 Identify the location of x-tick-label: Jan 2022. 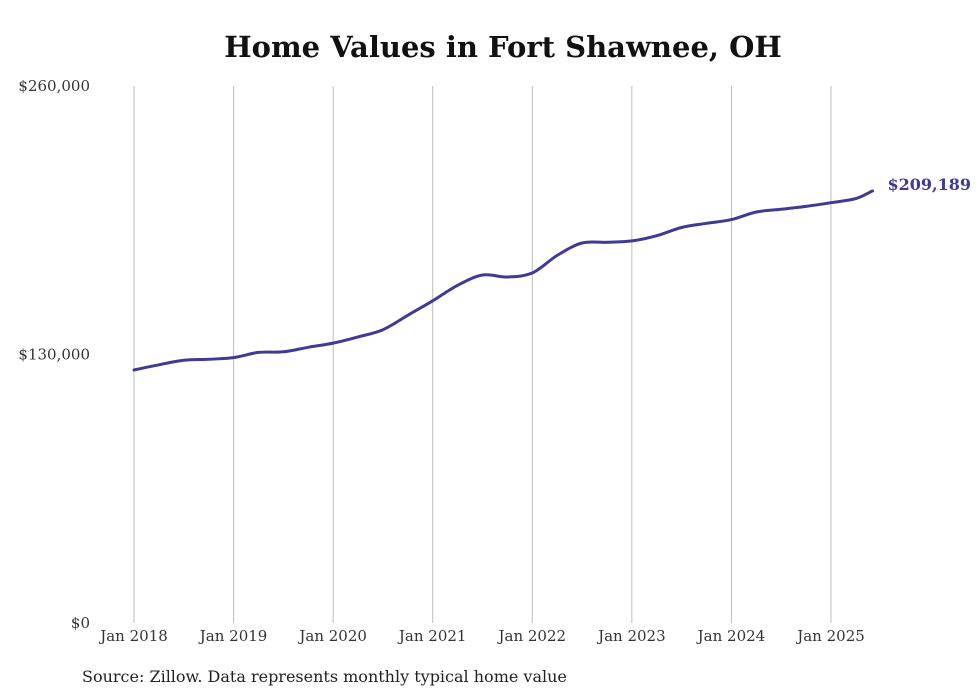
(532, 636).